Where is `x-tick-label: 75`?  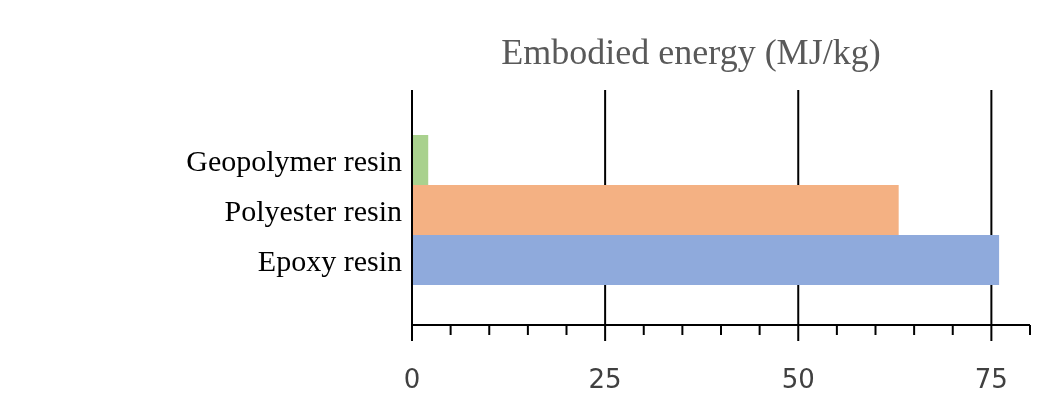
x-tick-label: 75 is located at coordinates (991, 379).